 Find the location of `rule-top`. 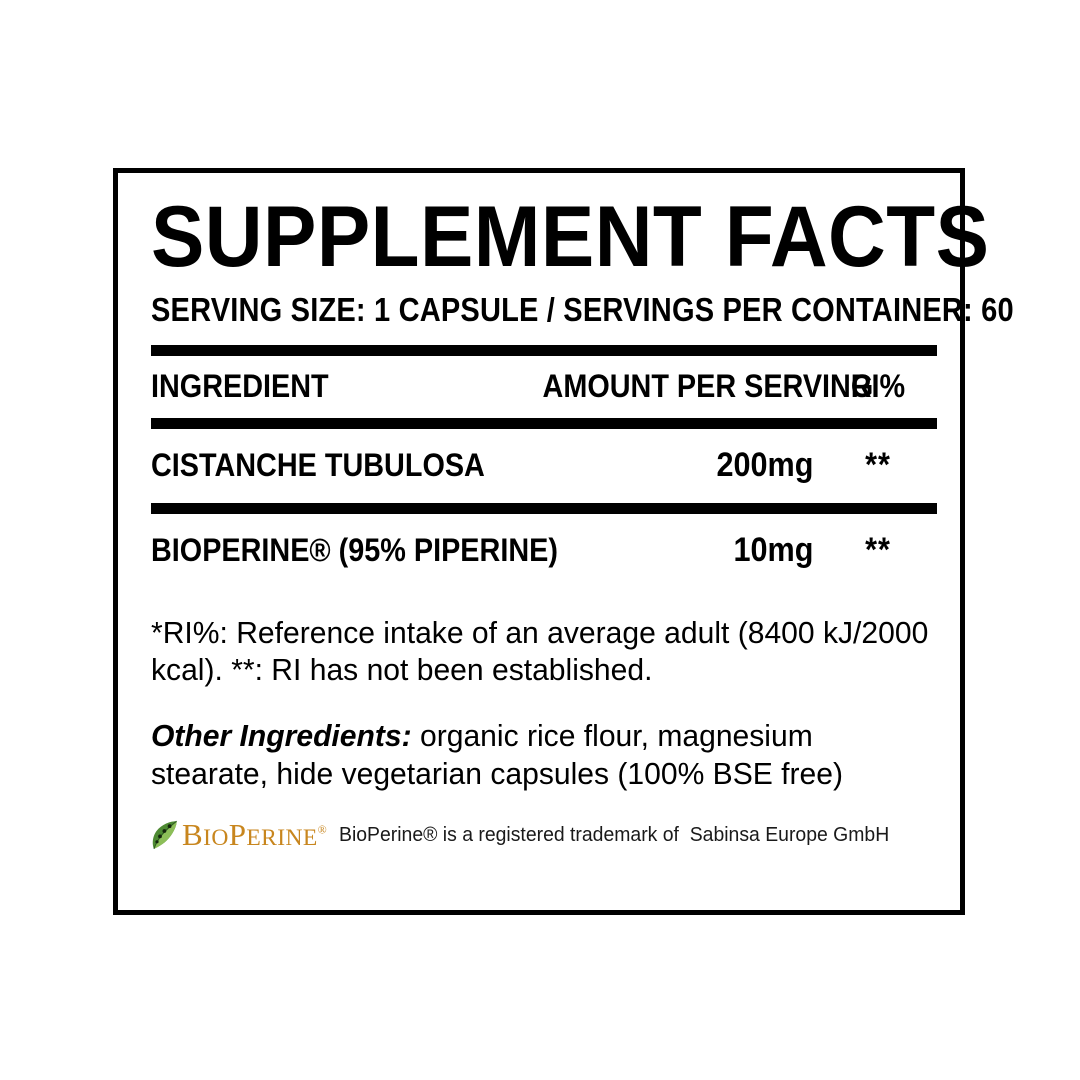

rule-top is located at coordinates (544, 350).